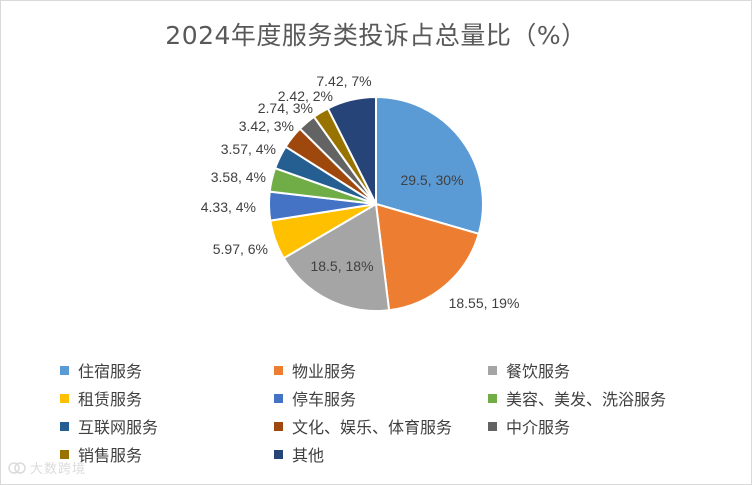 The image size is (752, 485). What do you see at coordinates (538, 427) in the screenshot?
I see `legend-label: 中介服务` at bounding box center [538, 427].